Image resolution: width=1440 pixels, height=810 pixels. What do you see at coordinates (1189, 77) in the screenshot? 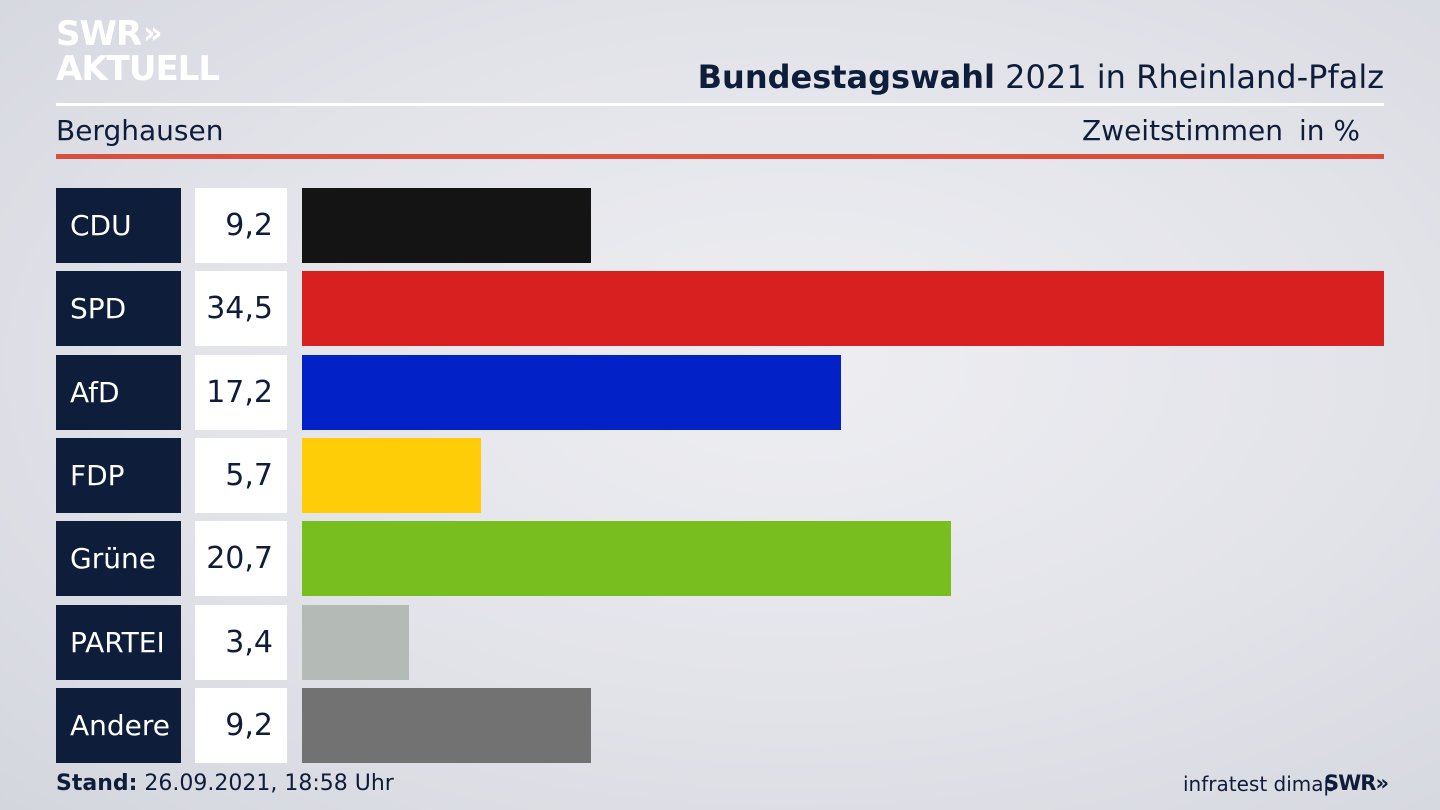
I see `title-rest: 2021 in Rheinland-Pfalz` at bounding box center [1189, 77].